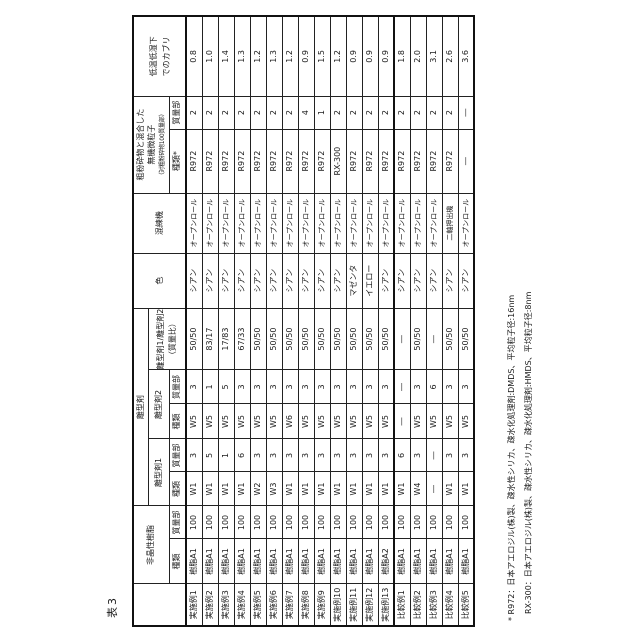  I want to click on row-label: 比較例1, so click(402, 605).